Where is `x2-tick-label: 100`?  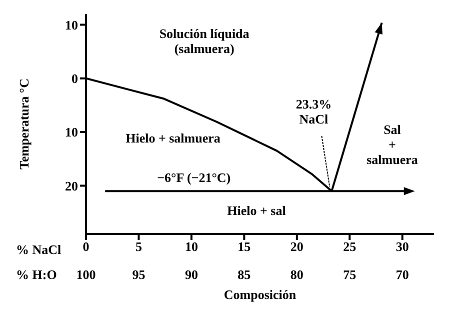
x2-tick-label: 100 is located at coordinates (86, 274).